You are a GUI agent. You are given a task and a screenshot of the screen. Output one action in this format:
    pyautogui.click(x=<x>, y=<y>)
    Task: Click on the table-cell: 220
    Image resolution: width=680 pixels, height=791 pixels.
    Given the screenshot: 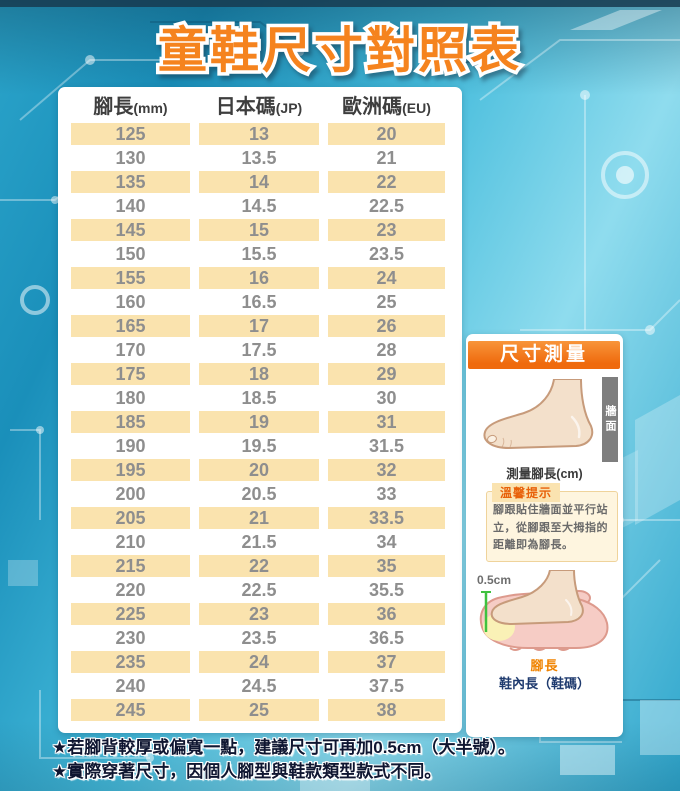 What is the action you would take?
    pyautogui.click(x=130, y=590)
    